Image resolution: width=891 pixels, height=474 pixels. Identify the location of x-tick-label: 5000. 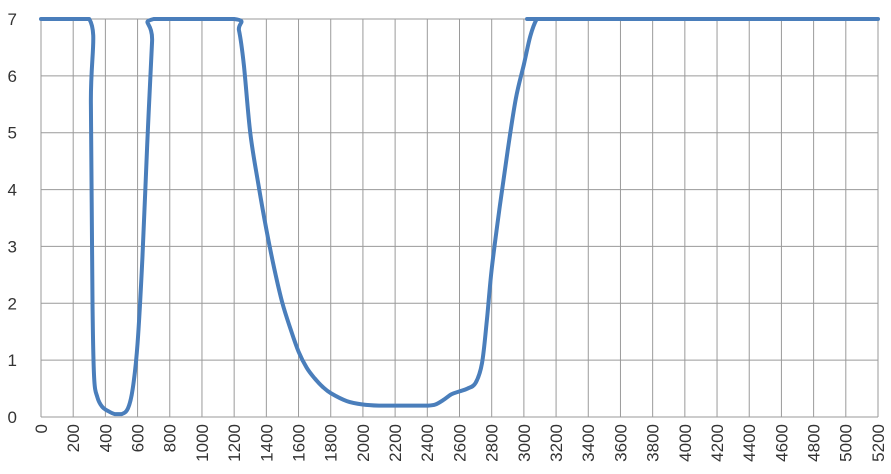
(846, 443).